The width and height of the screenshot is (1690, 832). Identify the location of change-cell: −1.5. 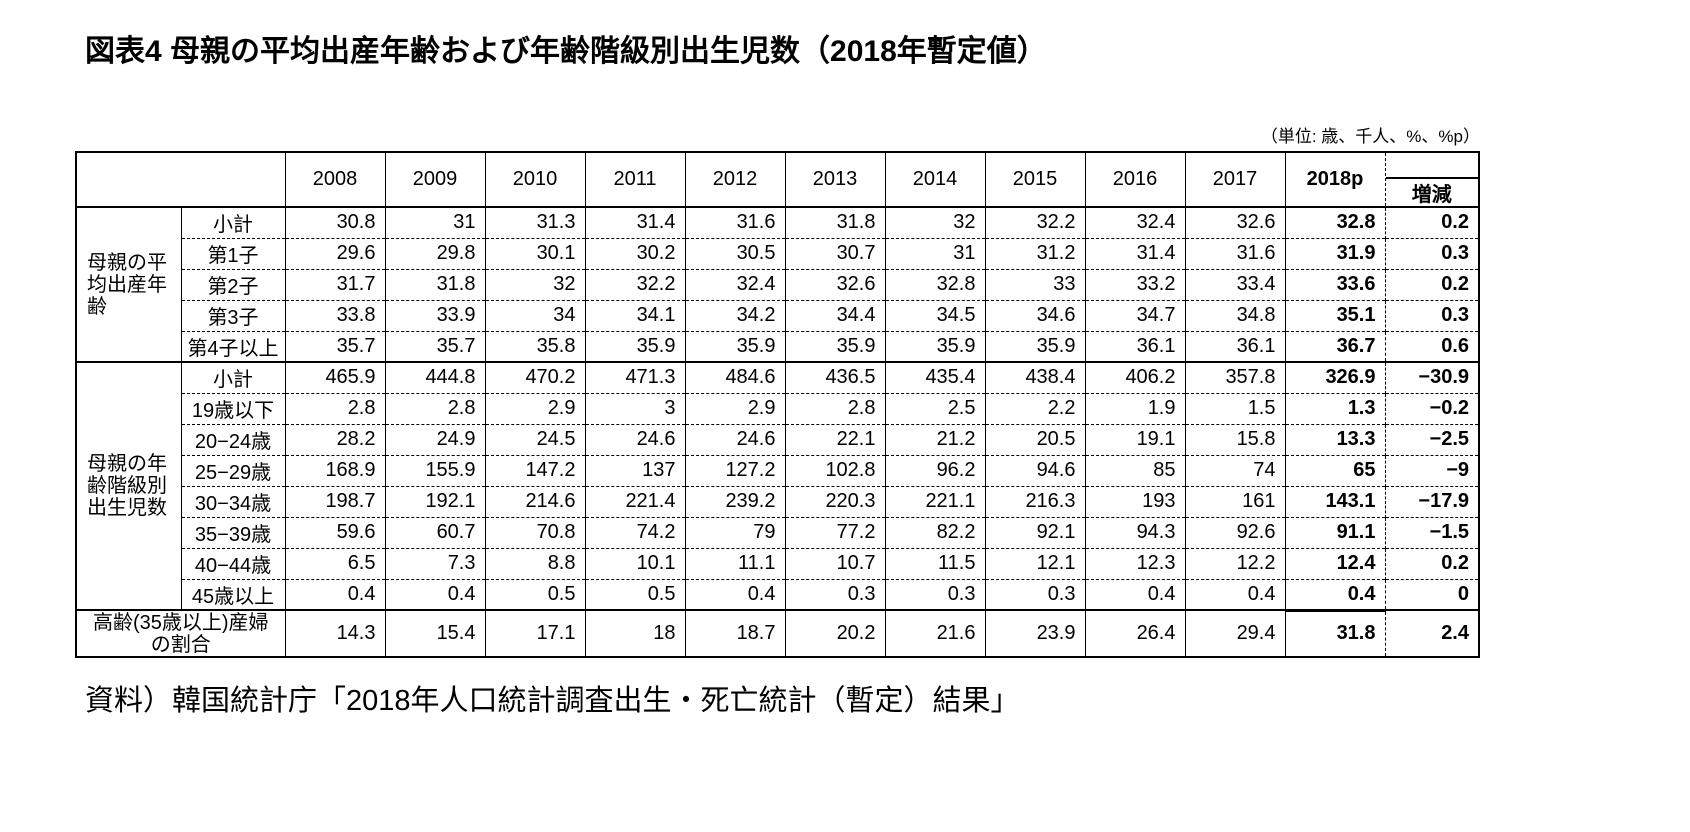
(1431, 532).